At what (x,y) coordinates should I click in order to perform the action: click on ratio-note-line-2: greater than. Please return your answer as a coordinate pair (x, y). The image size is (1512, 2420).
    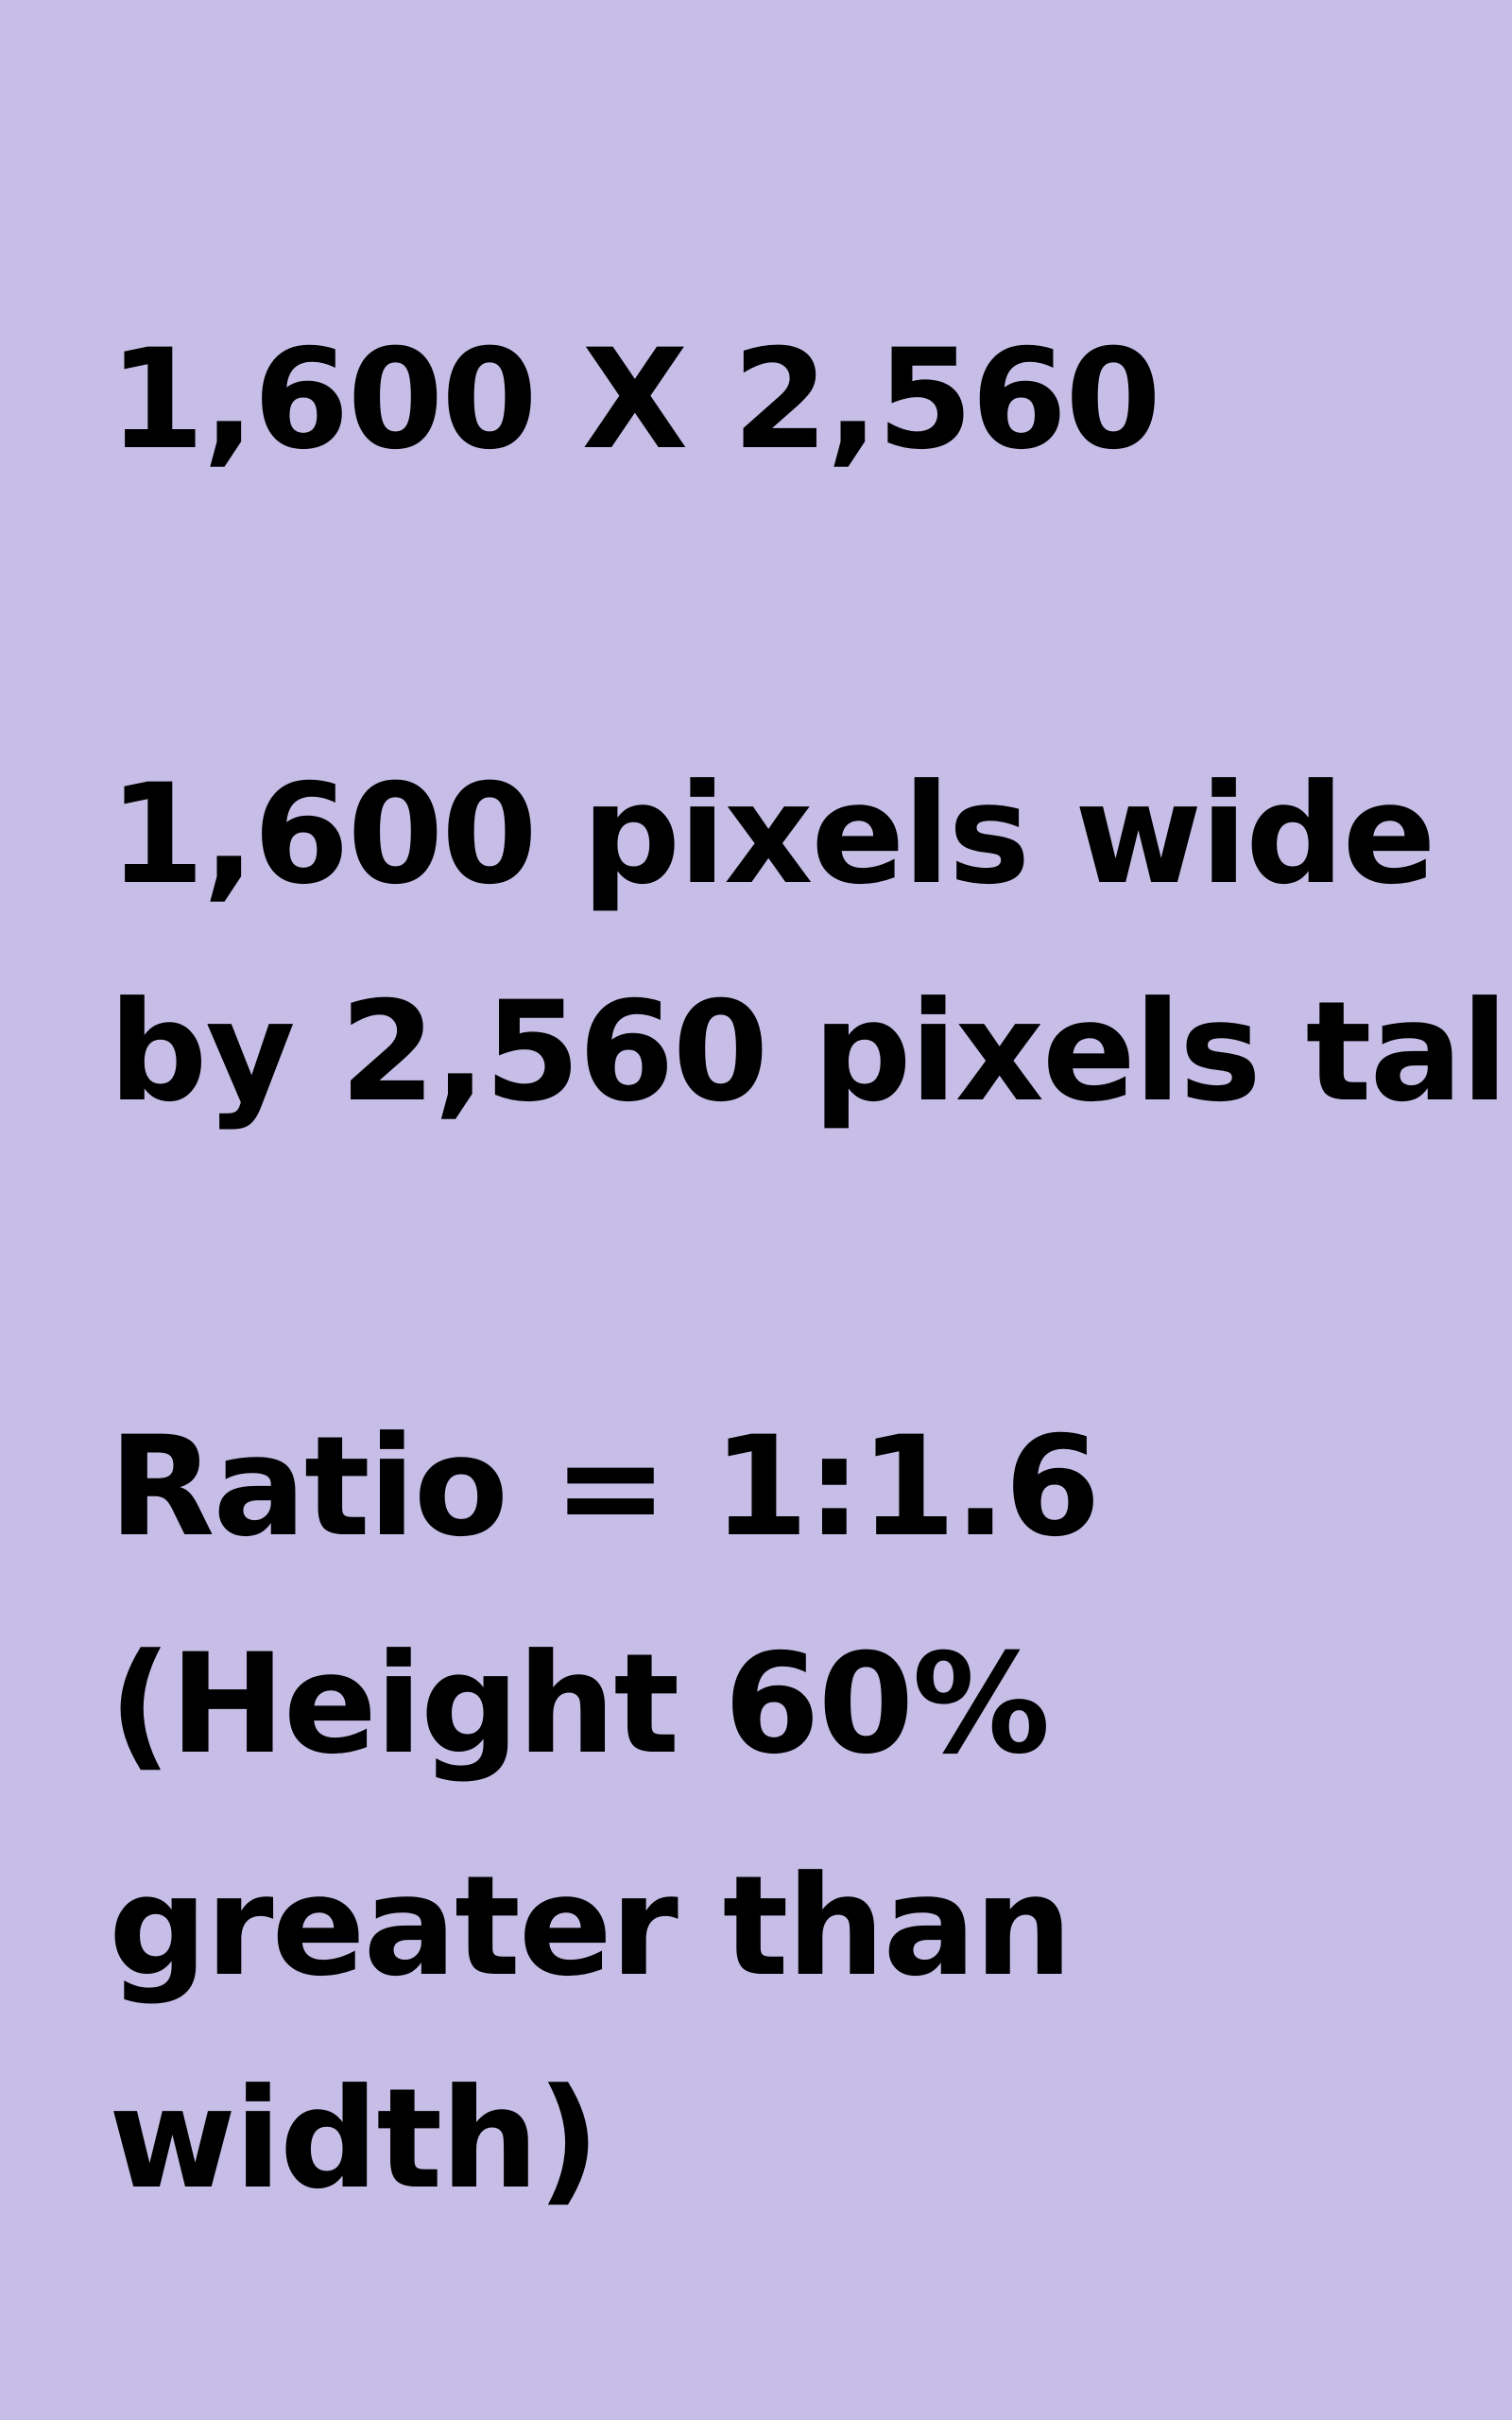
    Looking at the image, I should click on (591, 1926).